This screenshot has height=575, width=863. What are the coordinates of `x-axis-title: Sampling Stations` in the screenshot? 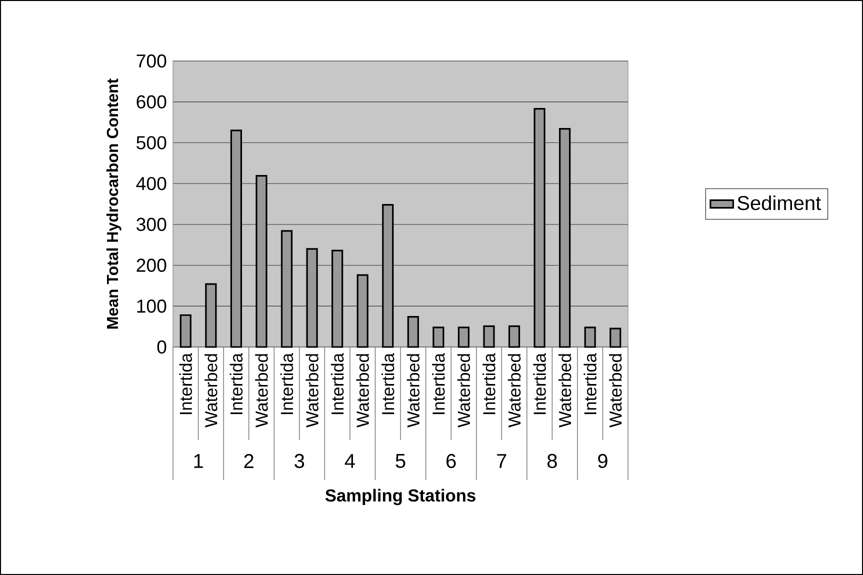 It's located at (400, 497).